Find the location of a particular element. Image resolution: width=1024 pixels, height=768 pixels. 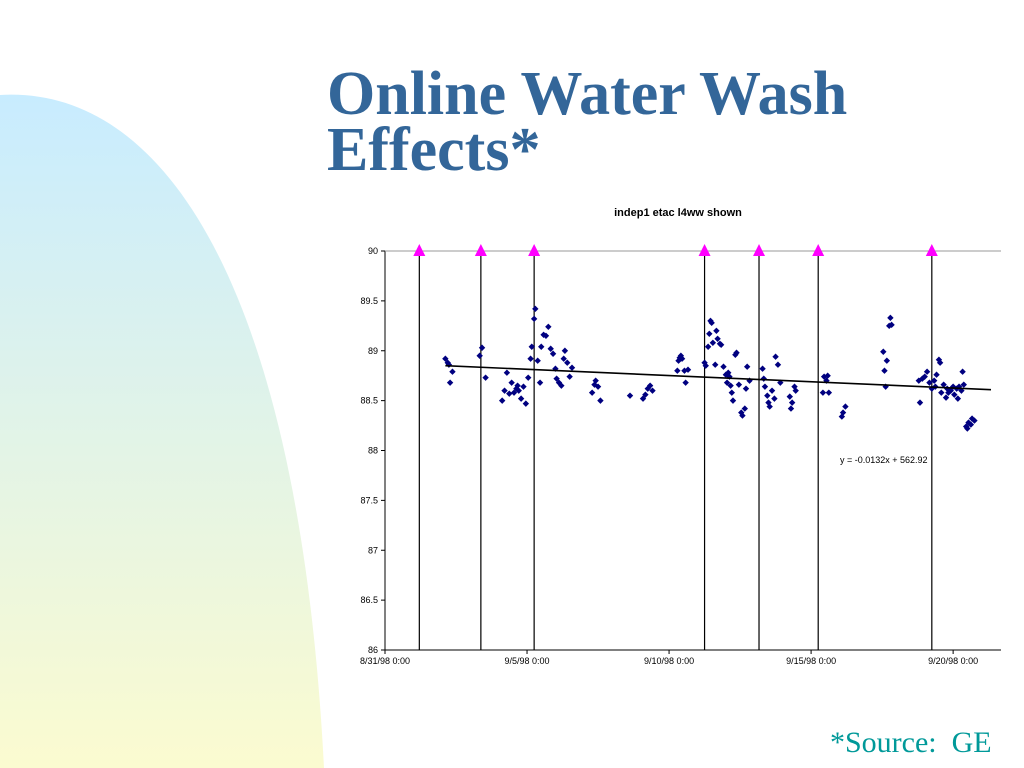

y-tick-label: 86.5 is located at coordinates (369, 600).